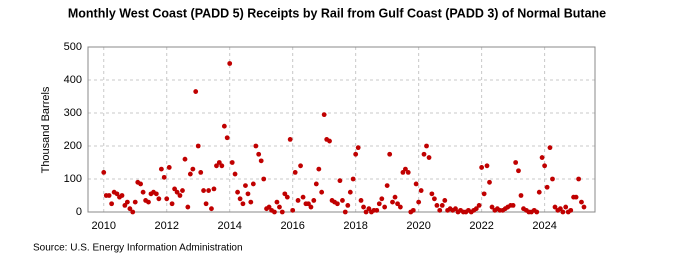  Describe the element at coordinates (73, 146) in the screenshot. I see `y-tick-label: 200` at that location.